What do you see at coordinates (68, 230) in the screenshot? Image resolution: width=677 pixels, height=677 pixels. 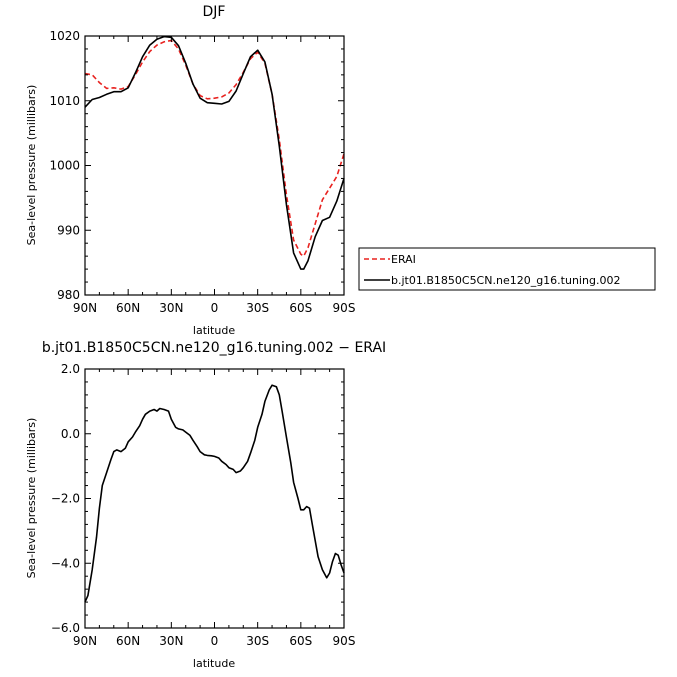 I see `y-tick-label: 990` at bounding box center [68, 230].